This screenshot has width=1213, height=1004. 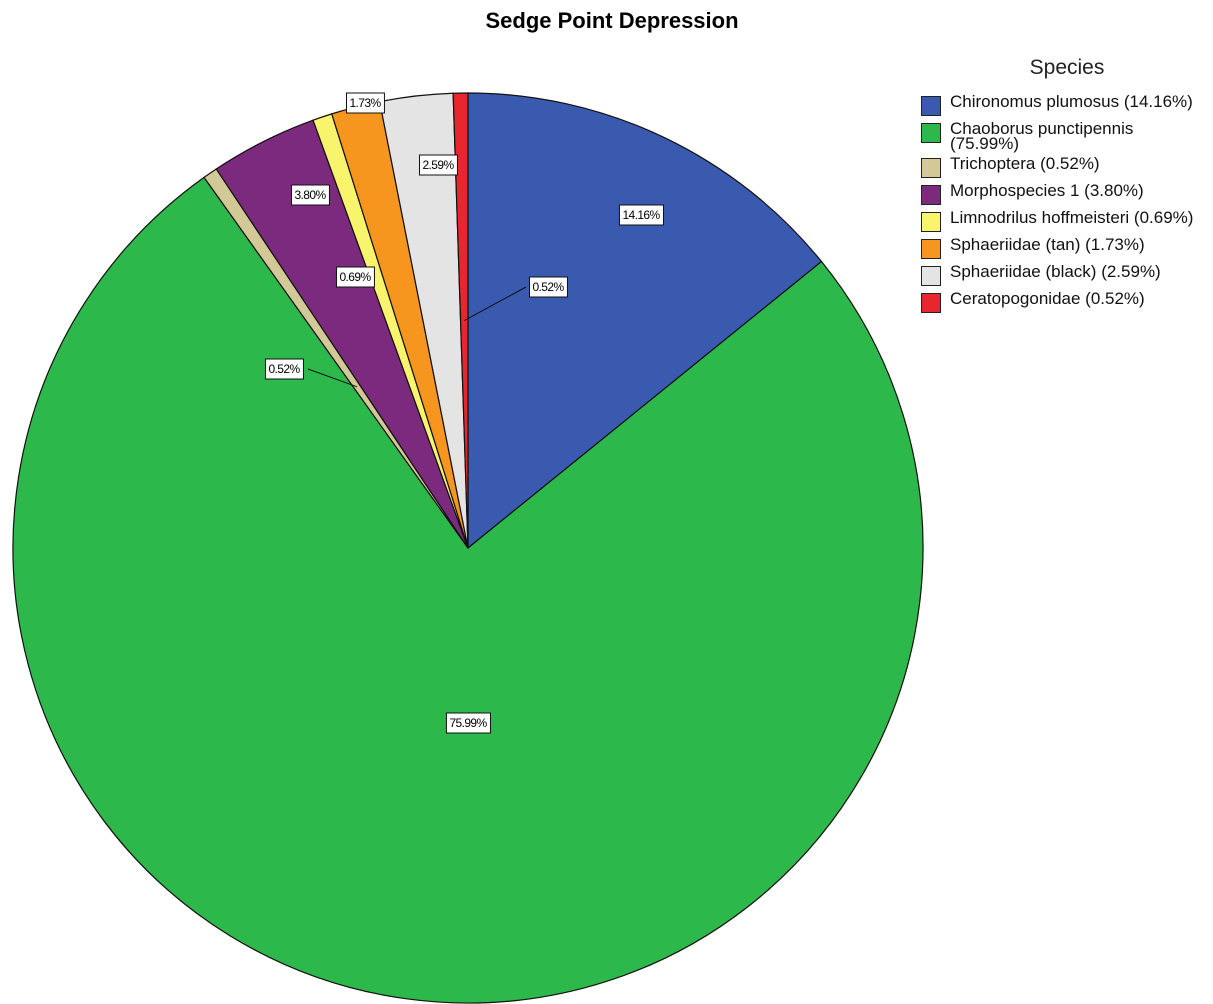 I want to click on data-label: 1.73%, so click(x=365, y=103).